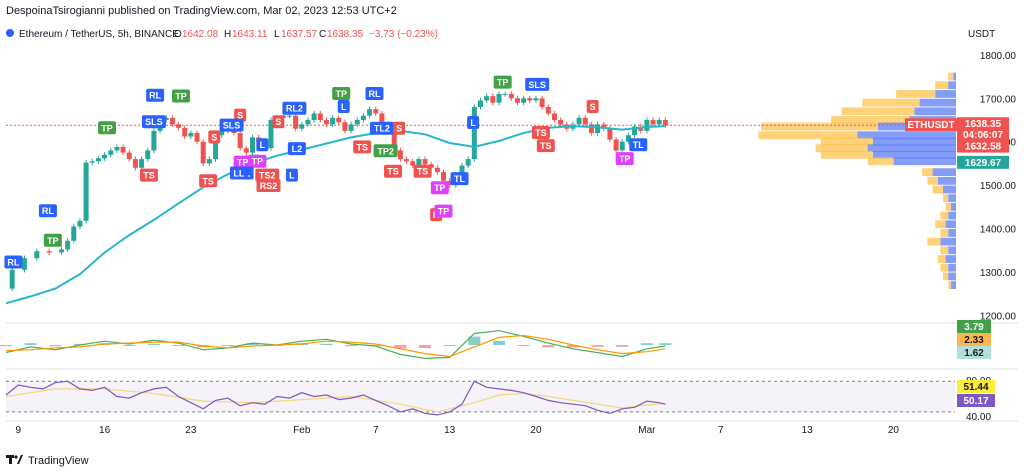  I want to click on signal-marker: TP2, so click(385, 151).